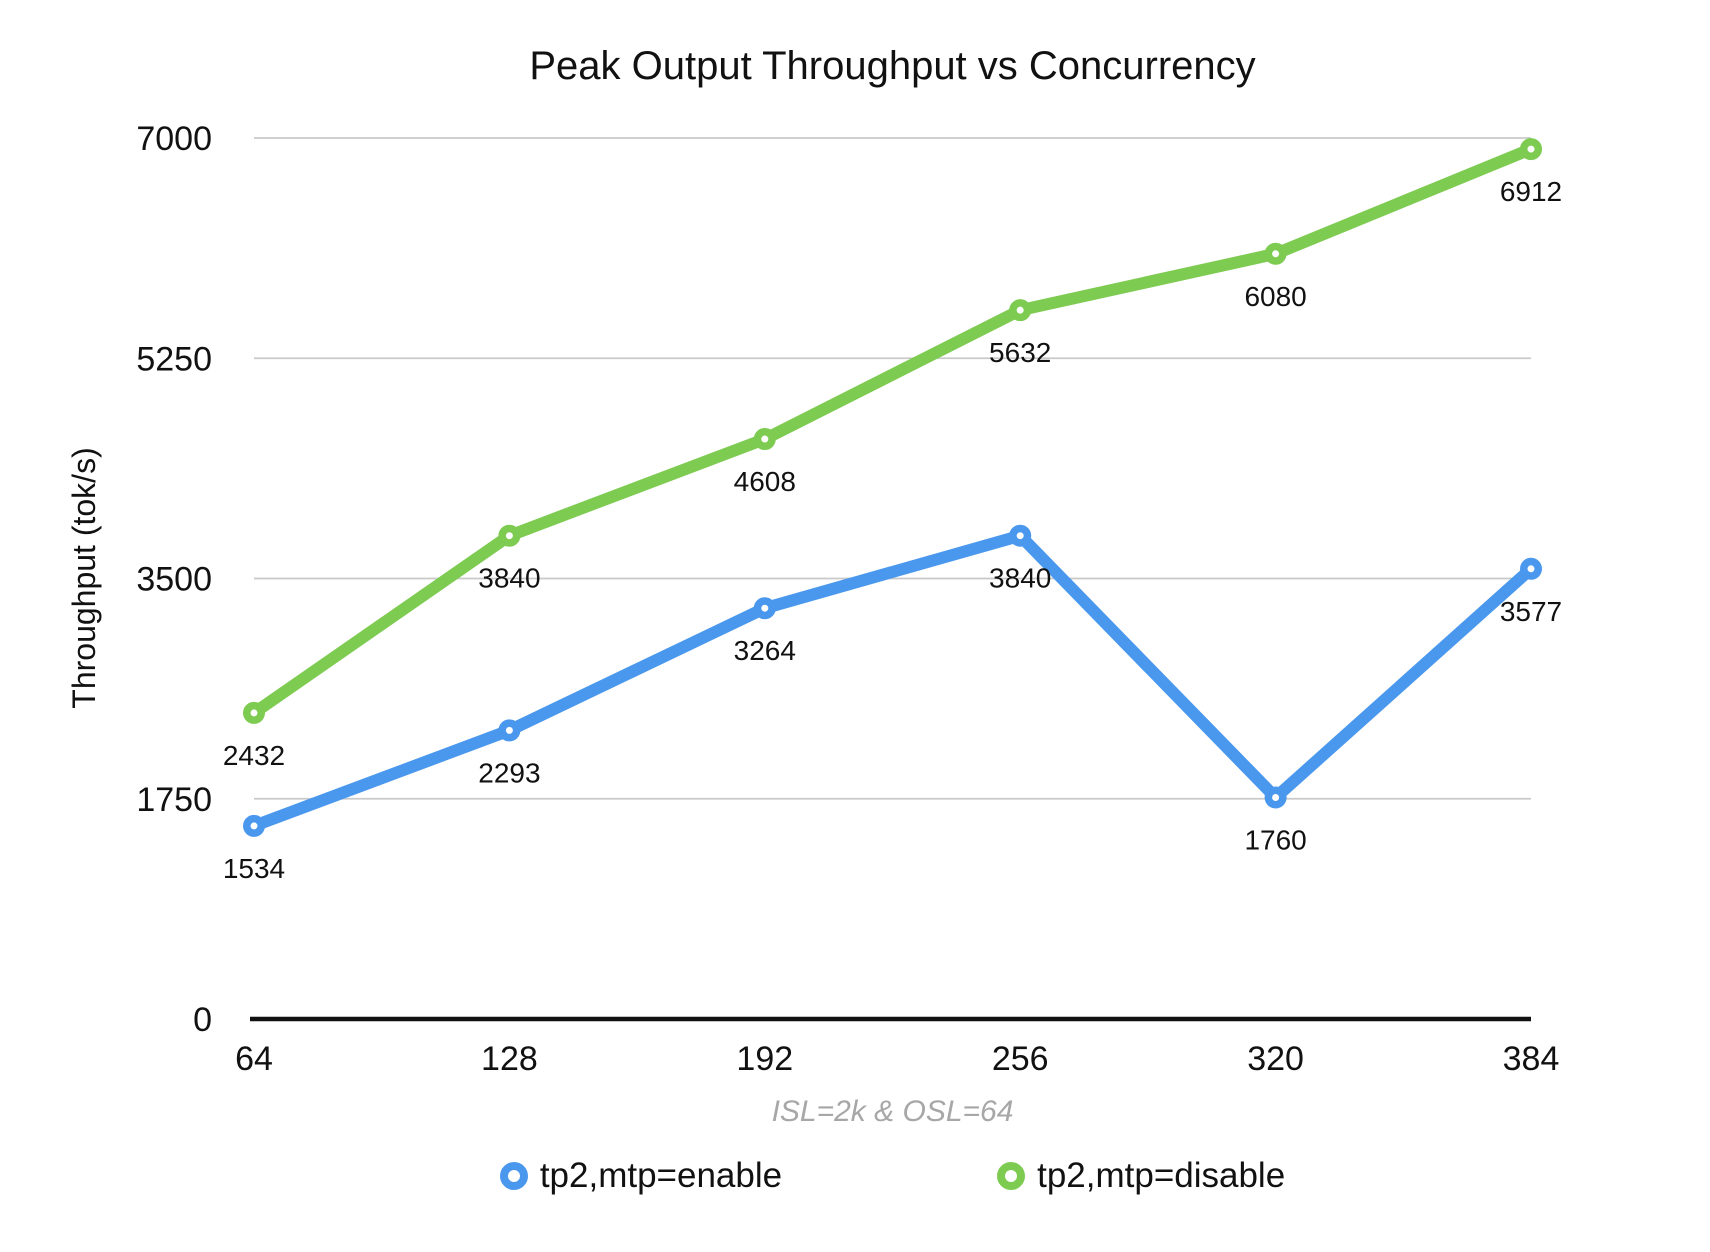 Image resolution: width=1710 pixels, height=1252 pixels. What do you see at coordinates (661, 1175) in the screenshot?
I see `legend-label-mtp-enable: tp2,mtp=enable` at bounding box center [661, 1175].